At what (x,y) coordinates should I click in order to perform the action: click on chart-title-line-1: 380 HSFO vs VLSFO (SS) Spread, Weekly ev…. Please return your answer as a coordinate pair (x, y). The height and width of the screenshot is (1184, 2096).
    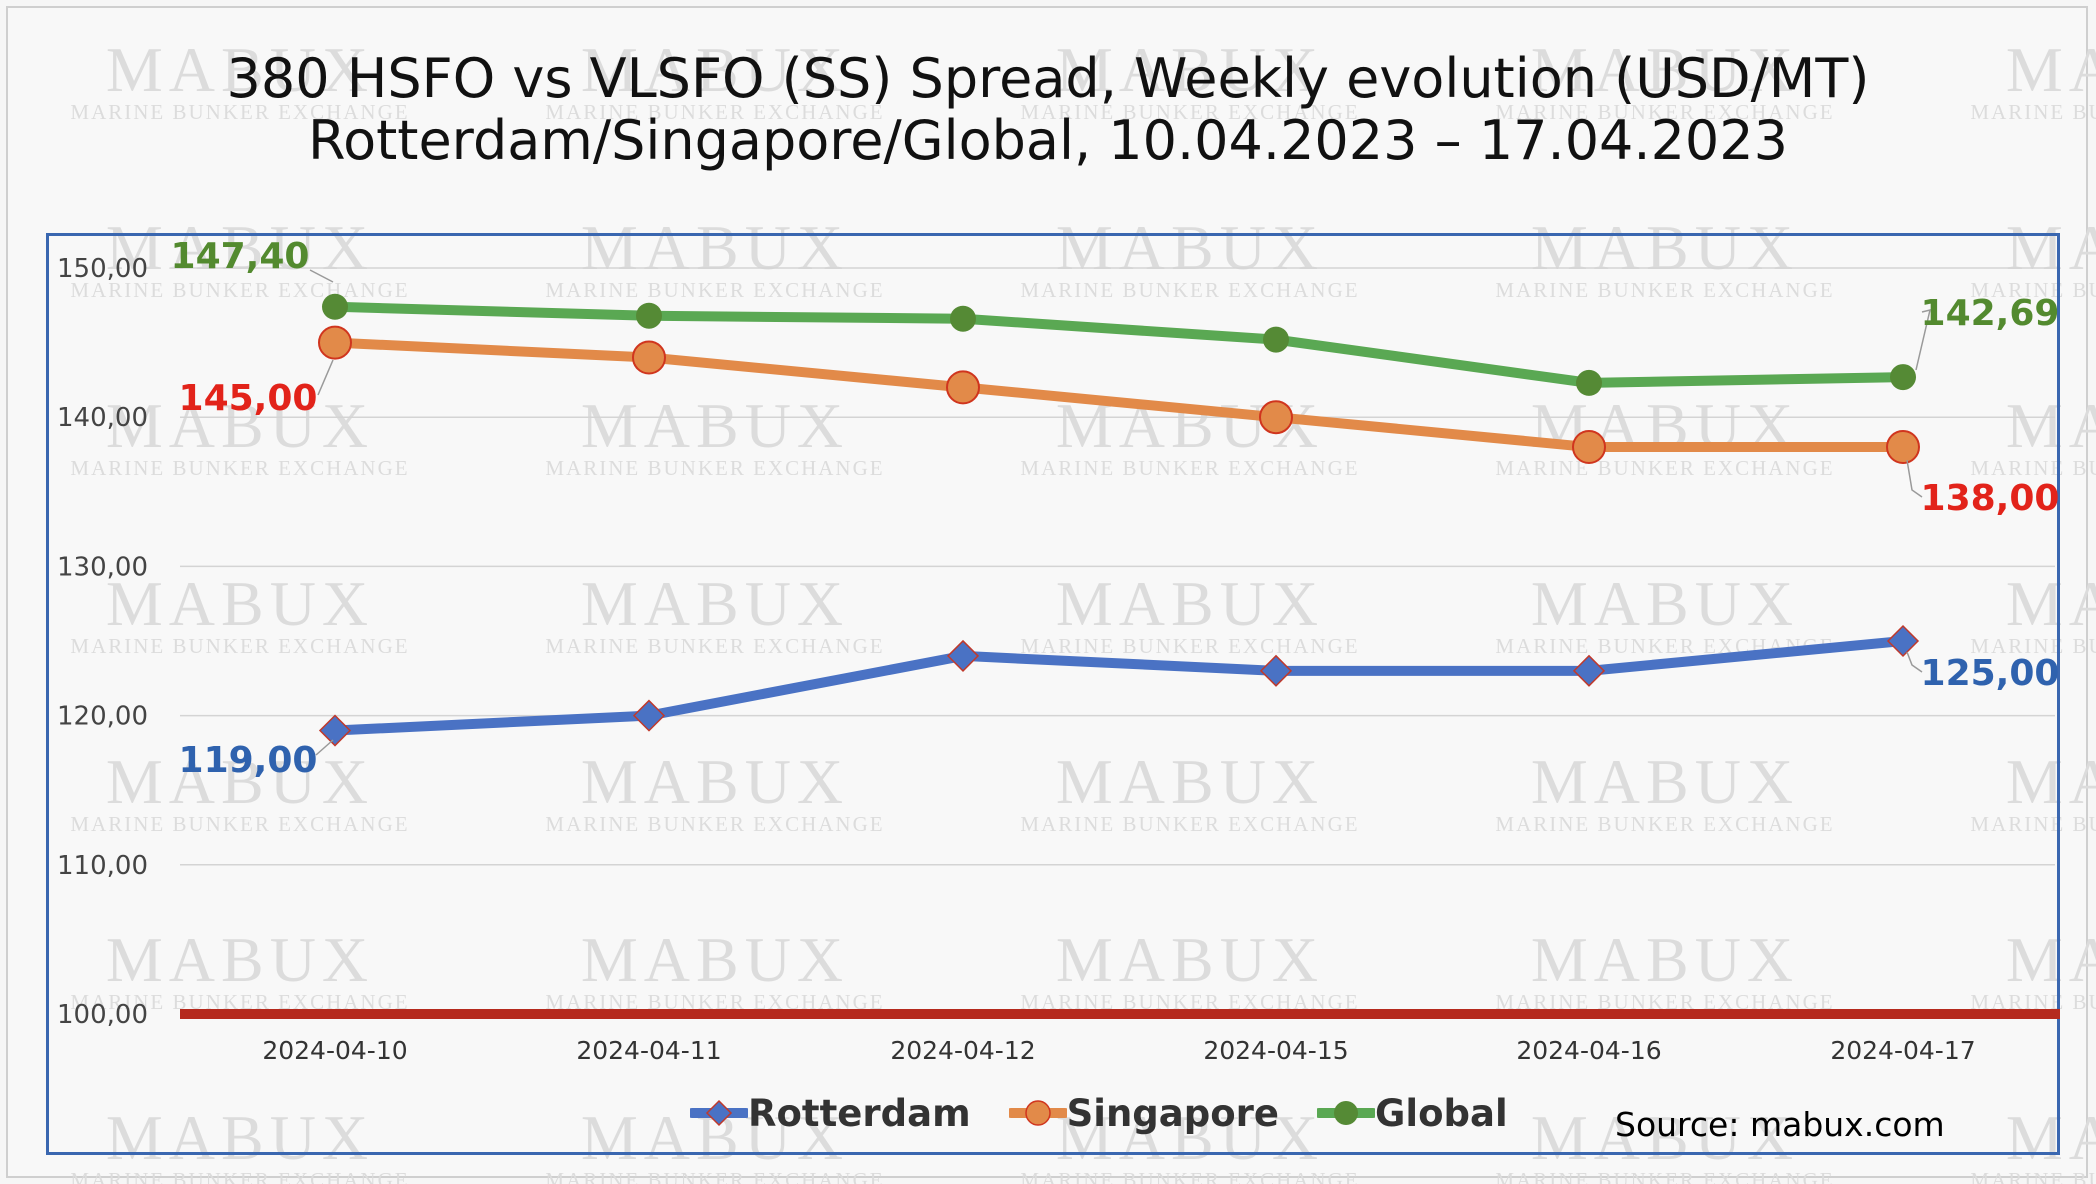
    Looking at the image, I should click on (1048, 78).